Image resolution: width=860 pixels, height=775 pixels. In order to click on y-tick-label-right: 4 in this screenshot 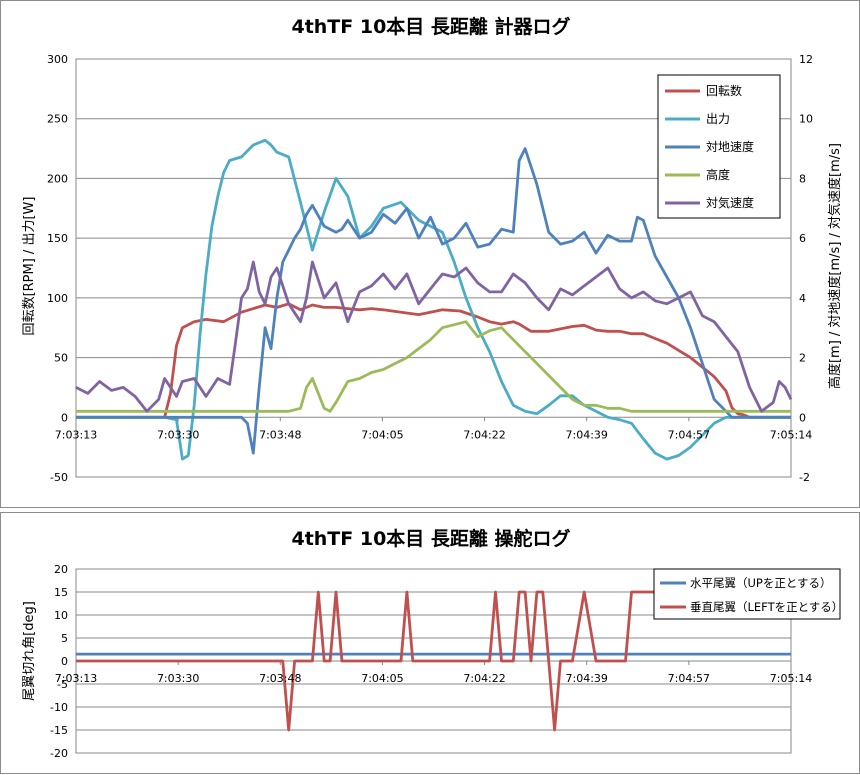, I will do `click(802, 298)`.